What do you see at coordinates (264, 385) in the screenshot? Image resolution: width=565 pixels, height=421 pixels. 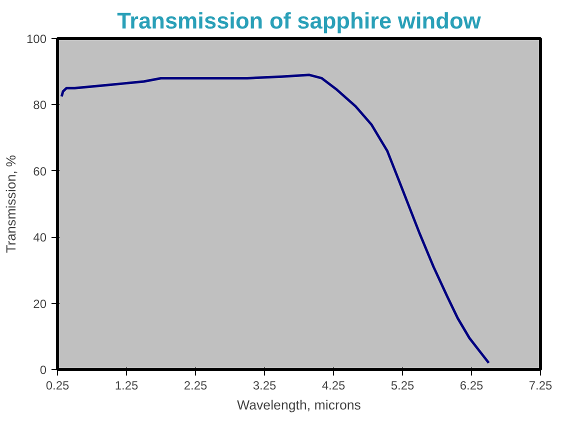 I see `x-tick-label: 3.25` at bounding box center [264, 385].